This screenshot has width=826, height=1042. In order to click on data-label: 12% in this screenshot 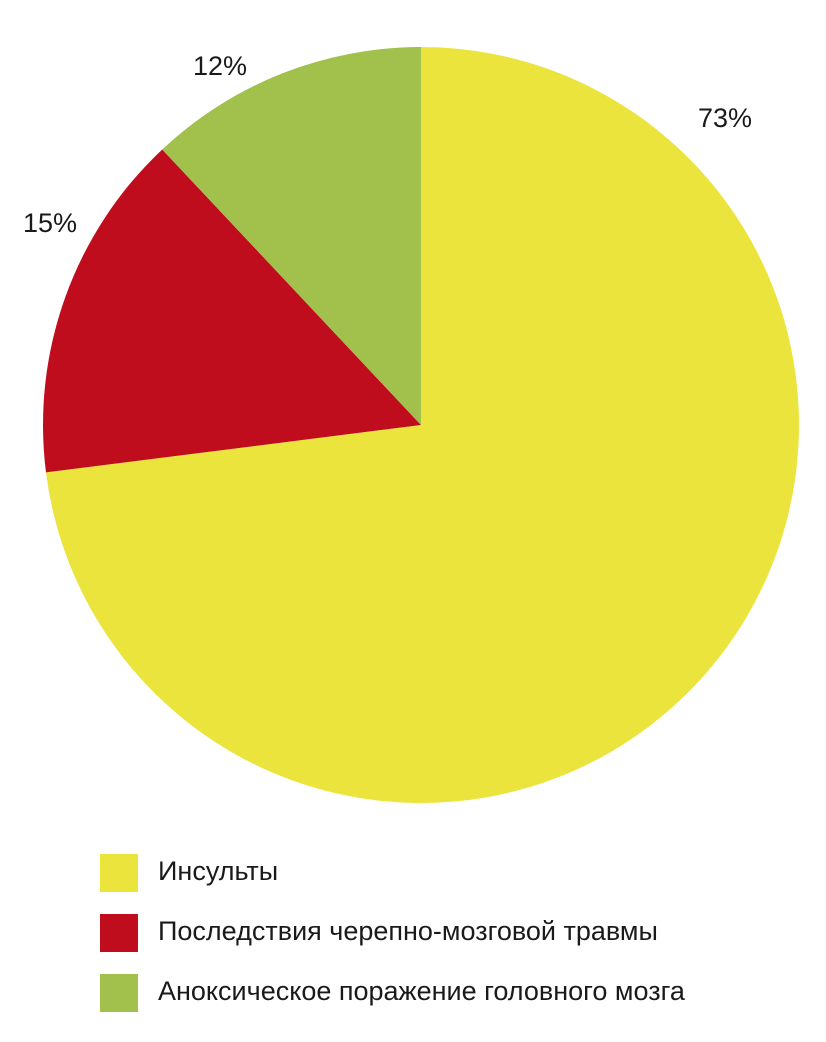, I will do `click(220, 66)`.